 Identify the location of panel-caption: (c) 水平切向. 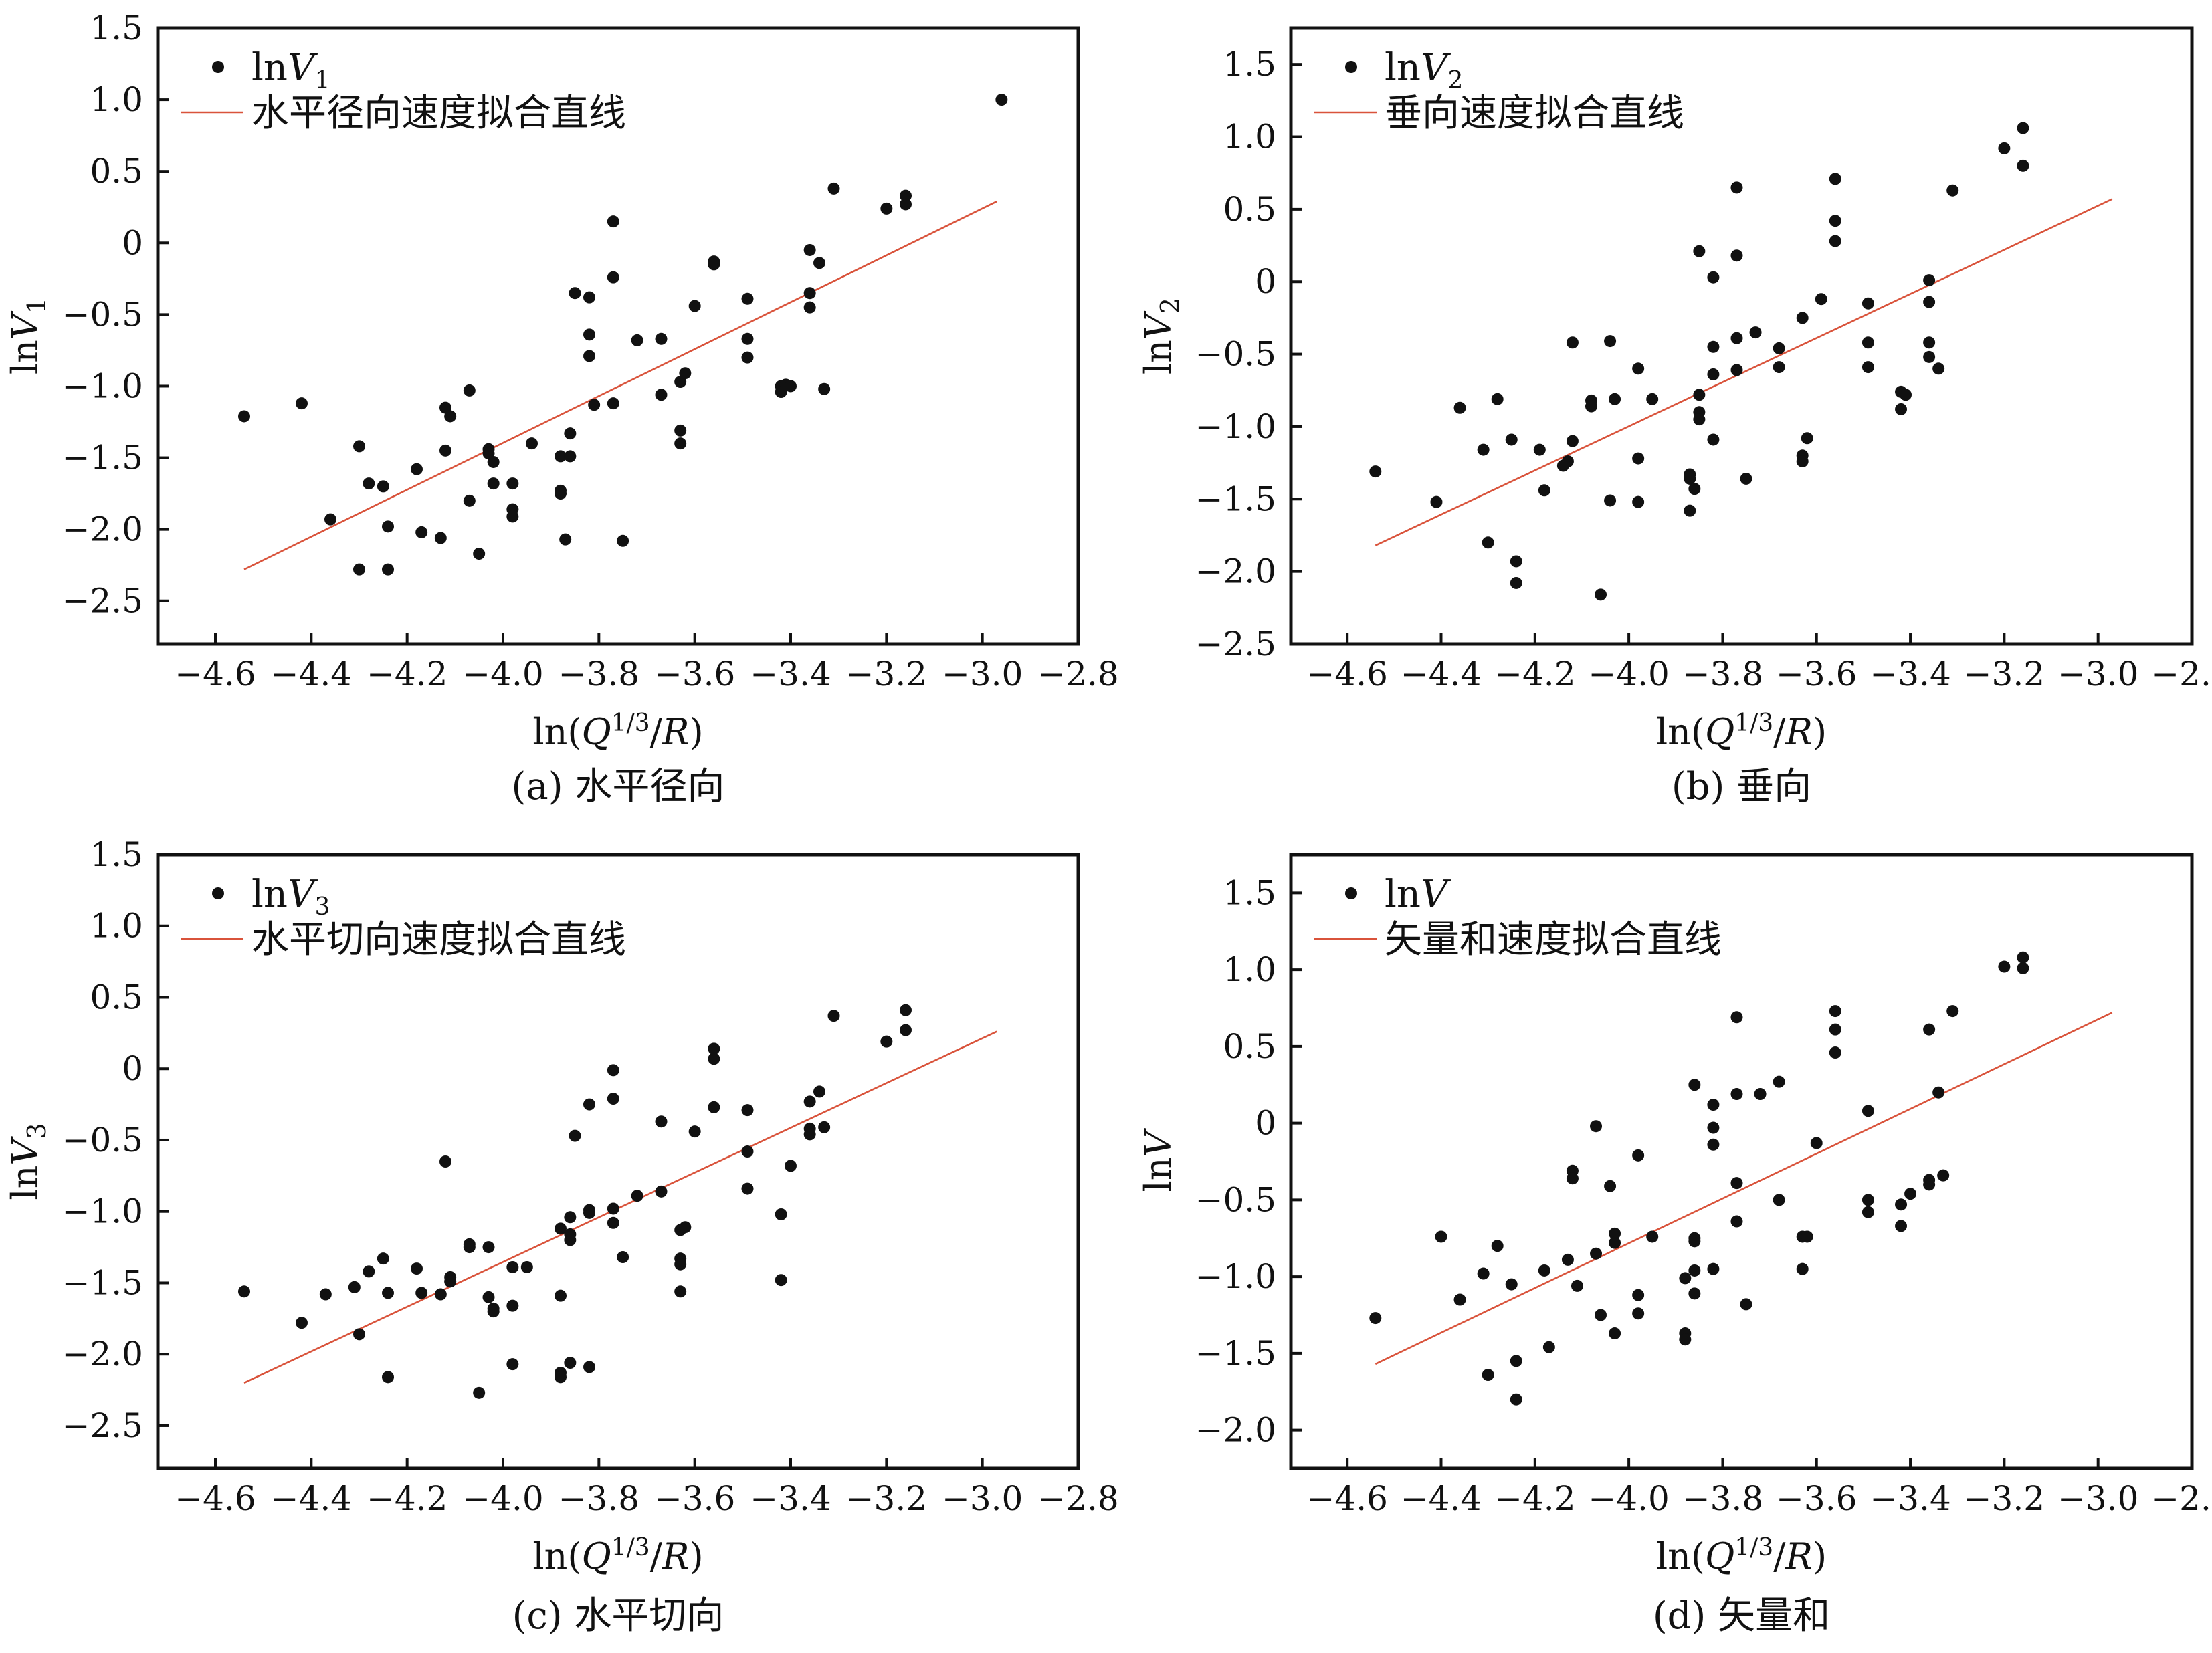
(618, 1616).